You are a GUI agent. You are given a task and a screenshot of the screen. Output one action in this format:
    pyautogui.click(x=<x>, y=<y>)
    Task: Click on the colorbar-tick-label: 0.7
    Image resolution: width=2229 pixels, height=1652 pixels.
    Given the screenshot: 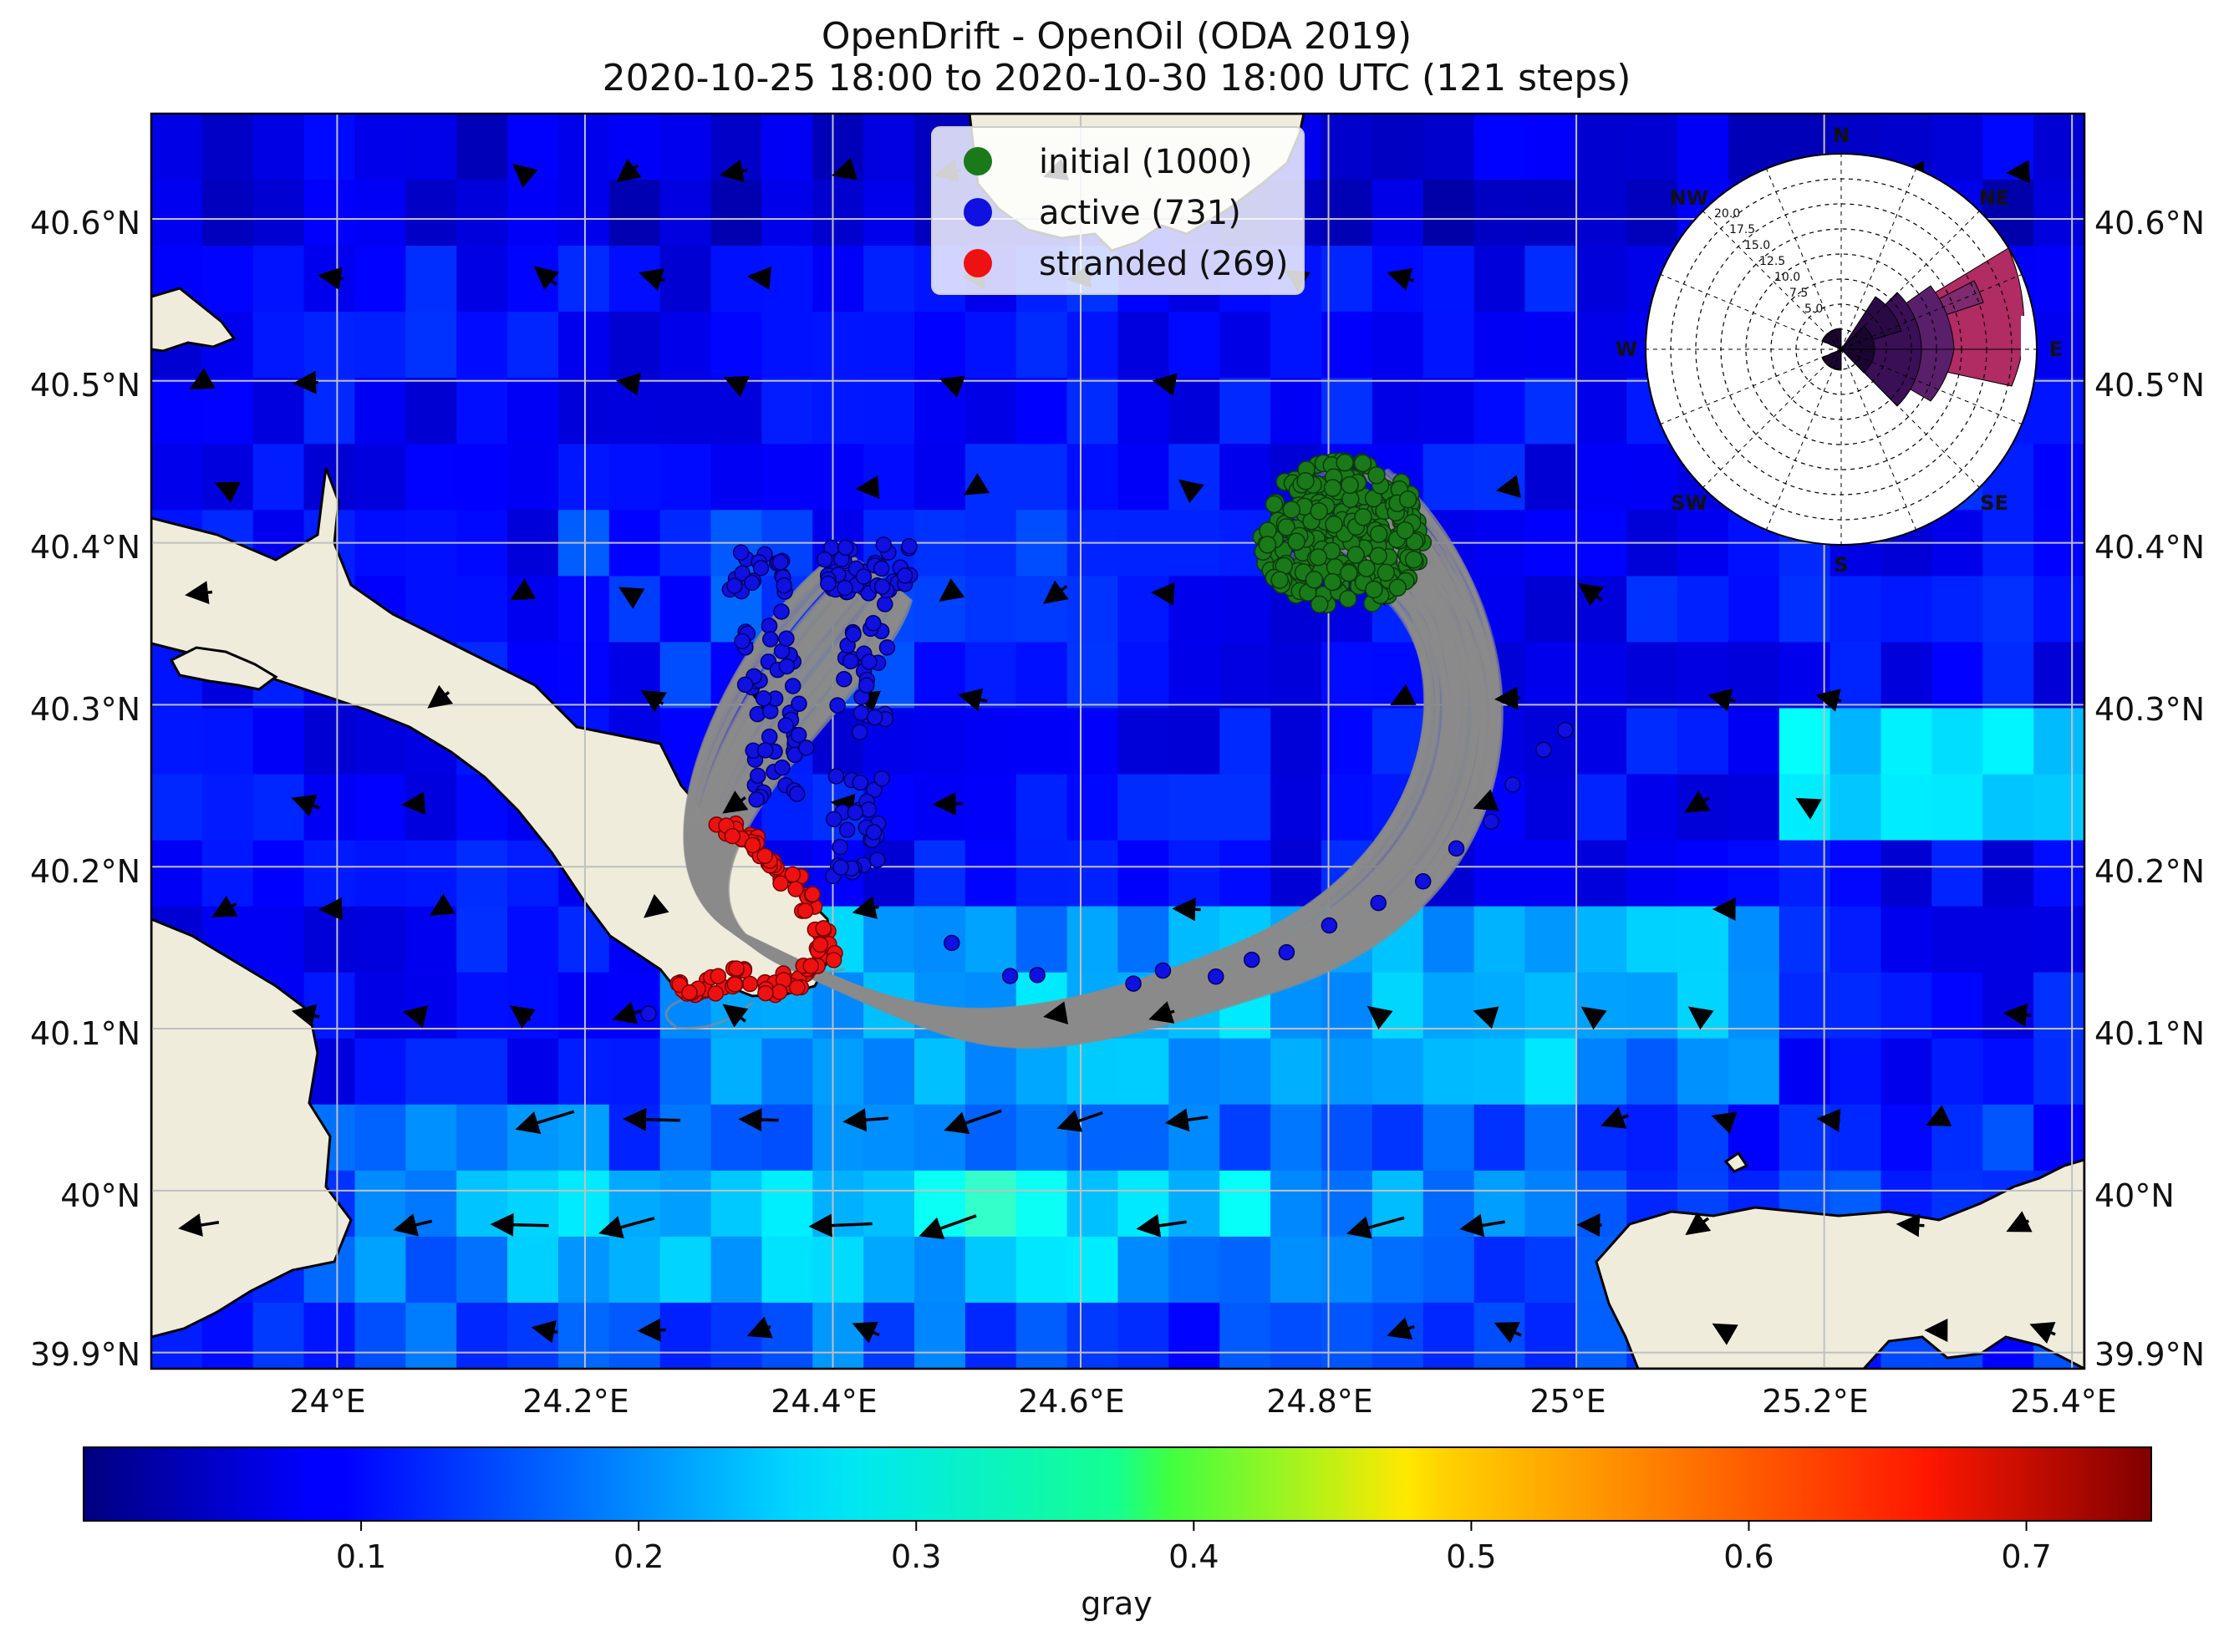 What is the action you would take?
    pyautogui.click(x=2026, y=1557)
    